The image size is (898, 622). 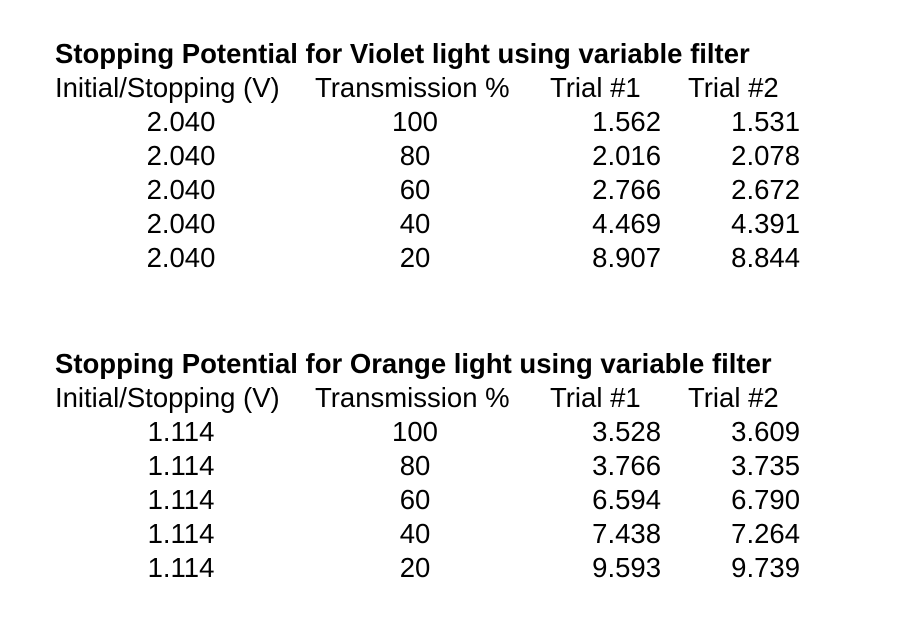 What do you see at coordinates (765, 499) in the screenshot?
I see `table-cell: 6.790` at bounding box center [765, 499].